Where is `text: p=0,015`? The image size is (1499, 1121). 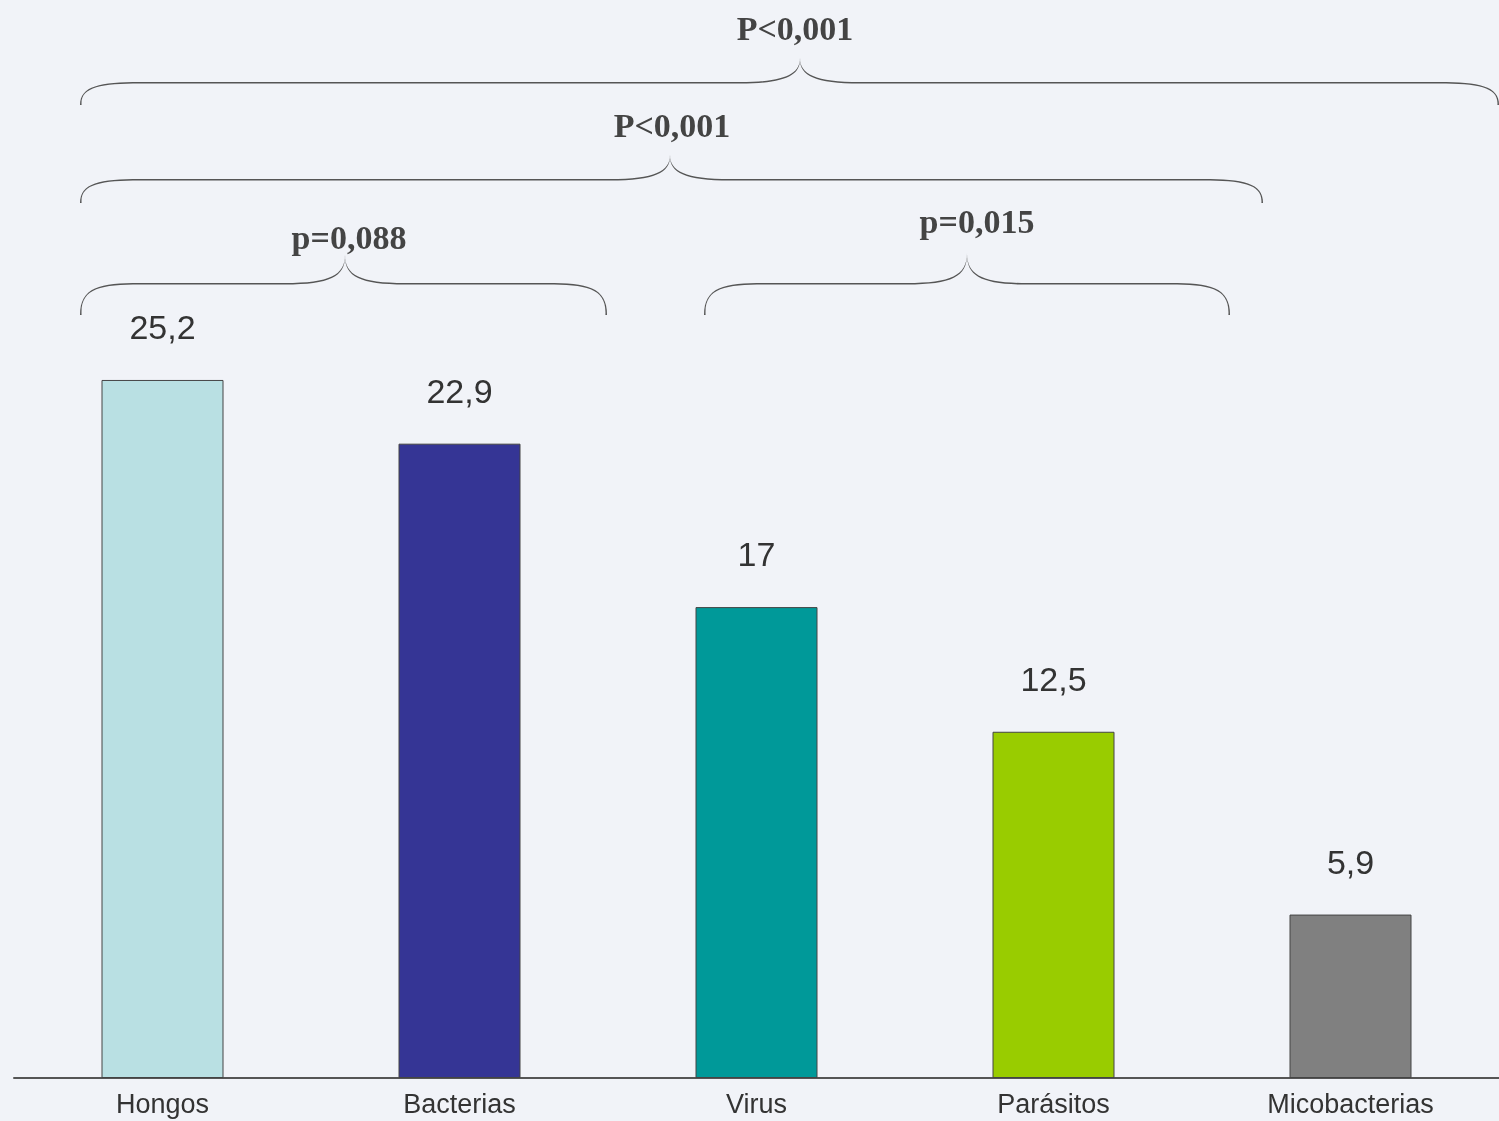 text: p=0,015 is located at coordinates (977, 221).